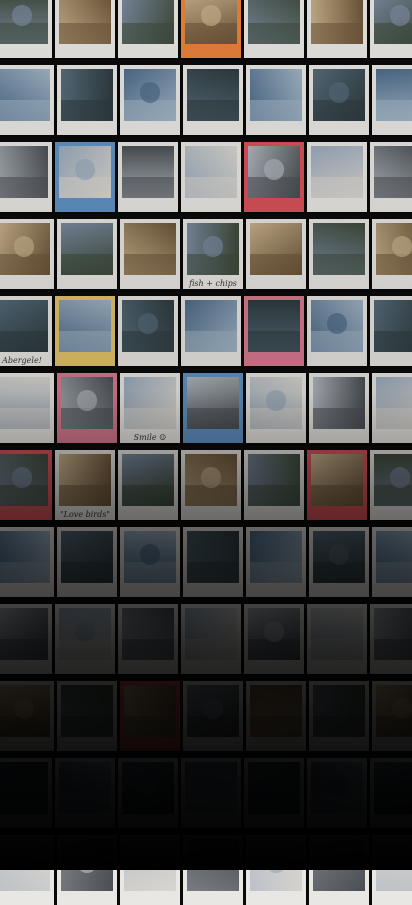 Image resolution: width=412 pixels, height=905 pixels. What do you see at coordinates (84, 514) in the screenshot?
I see `polaroid-caption: "Love birds"` at bounding box center [84, 514].